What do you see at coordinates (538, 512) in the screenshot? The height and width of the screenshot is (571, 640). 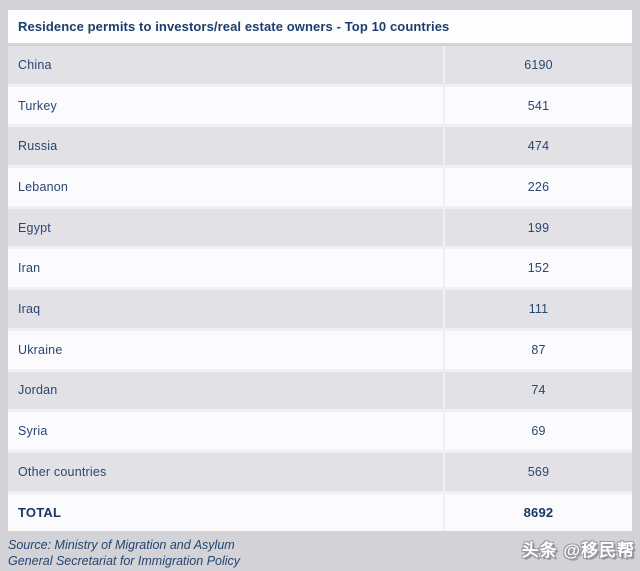 I see `value-cell: 8692` at bounding box center [538, 512].